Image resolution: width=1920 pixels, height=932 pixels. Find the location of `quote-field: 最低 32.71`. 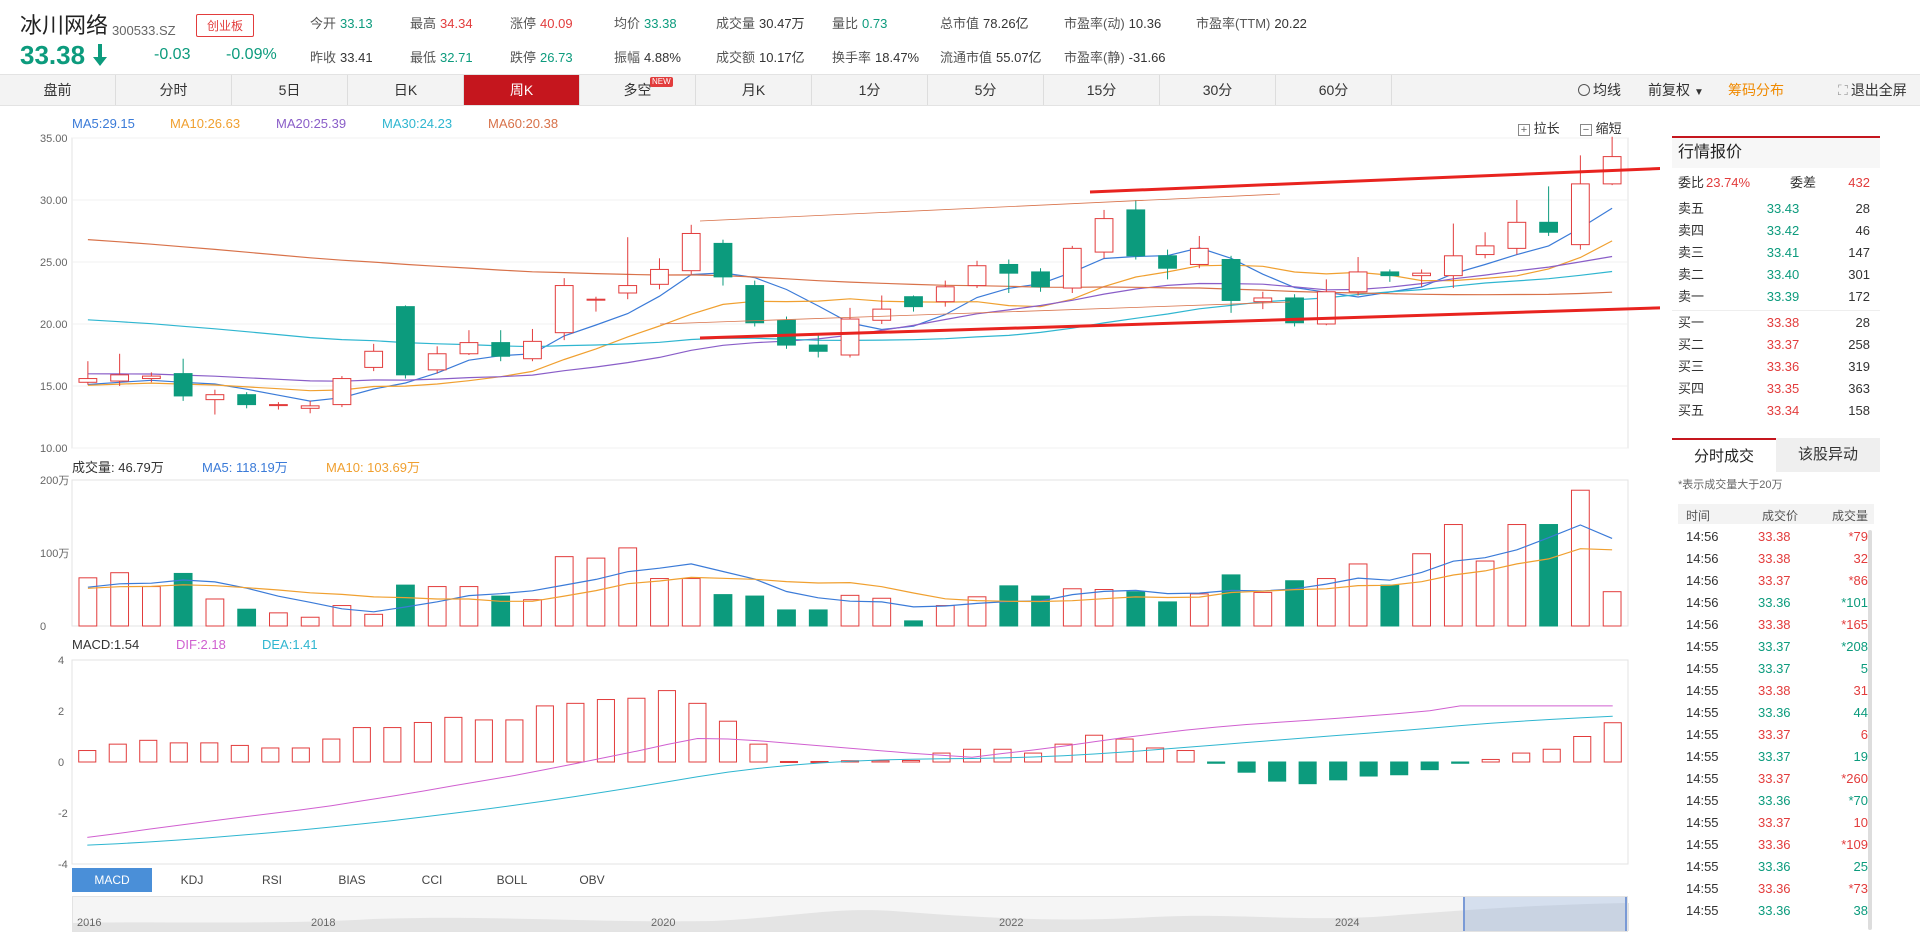

quote-field: 最低 32.71 is located at coordinates (441, 56).